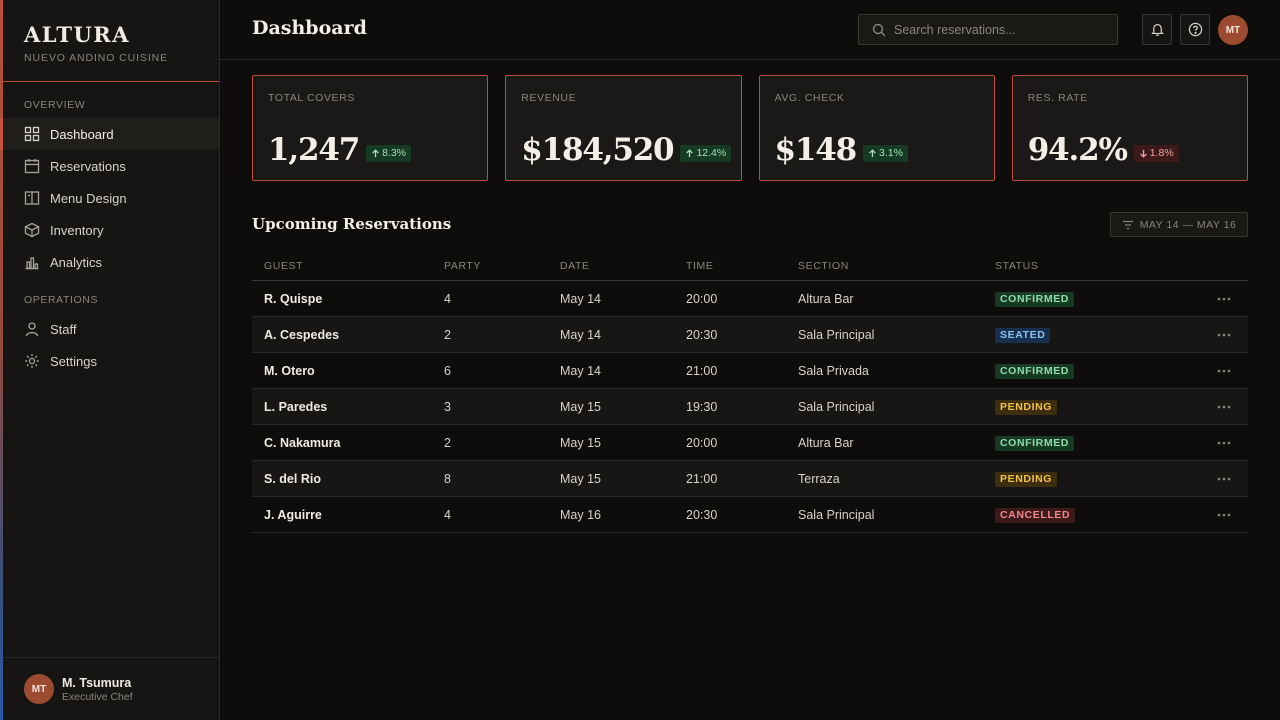 The height and width of the screenshot is (720, 1280). What do you see at coordinates (63, 329) in the screenshot?
I see `sidebar-item-label: Staff` at bounding box center [63, 329].